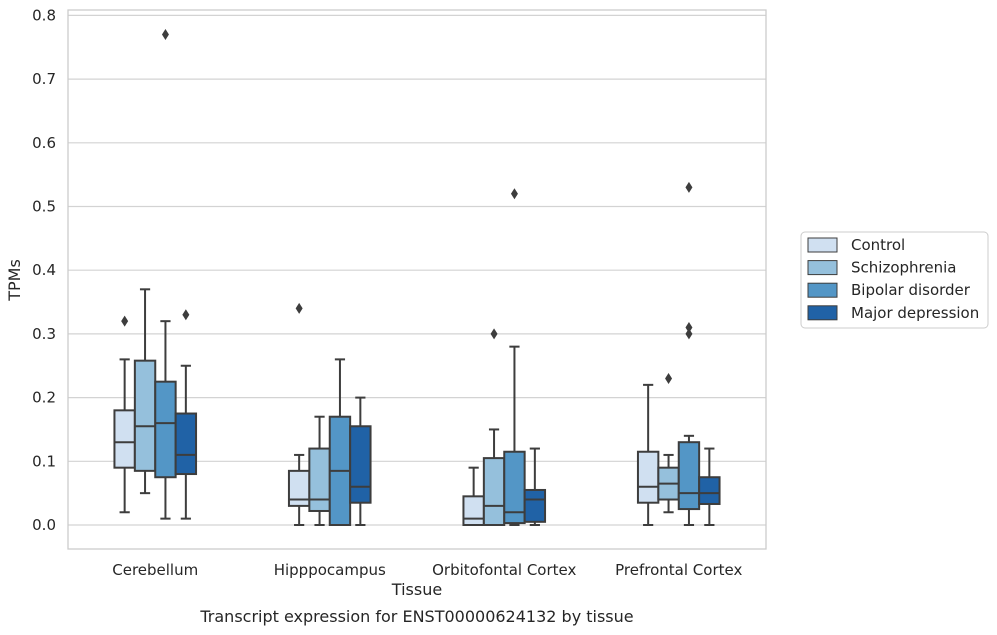  I want to click on y-tick-label: 0.3, so click(44, 334).